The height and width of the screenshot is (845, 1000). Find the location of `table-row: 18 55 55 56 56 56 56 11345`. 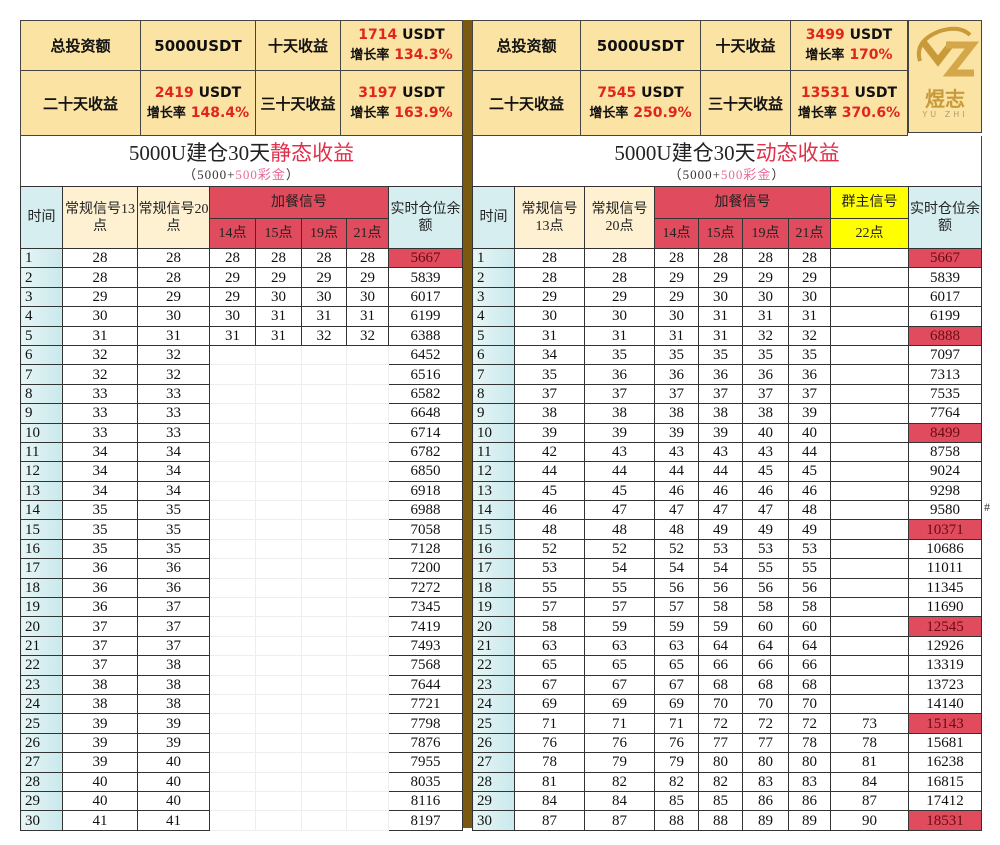

table-row: 18 55 55 56 56 56 56 11345 is located at coordinates (727, 588).